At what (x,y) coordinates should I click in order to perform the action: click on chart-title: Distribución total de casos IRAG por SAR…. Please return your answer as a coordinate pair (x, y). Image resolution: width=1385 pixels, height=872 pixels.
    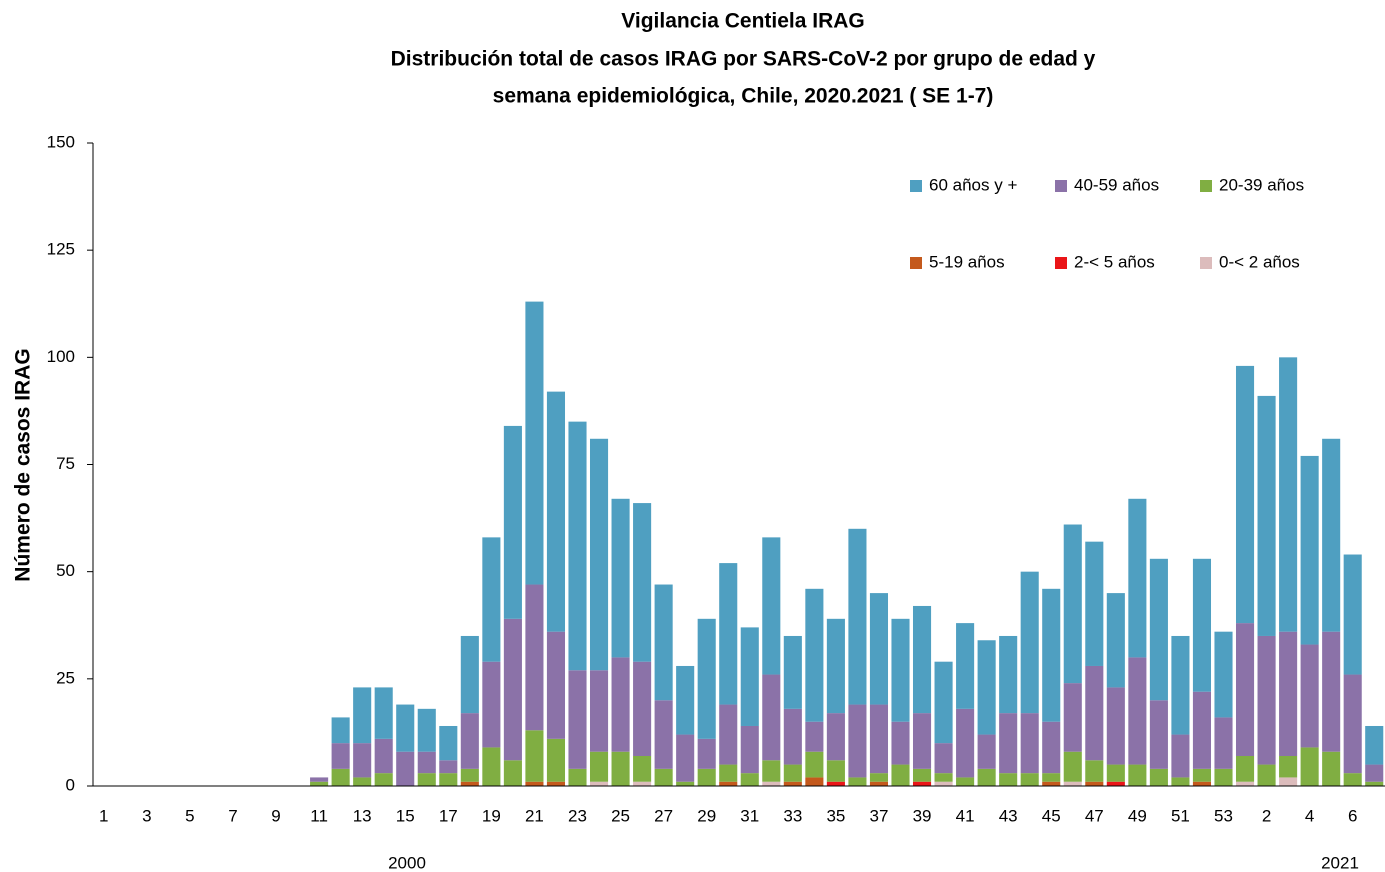
    Looking at the image, I should click on (743, 59).